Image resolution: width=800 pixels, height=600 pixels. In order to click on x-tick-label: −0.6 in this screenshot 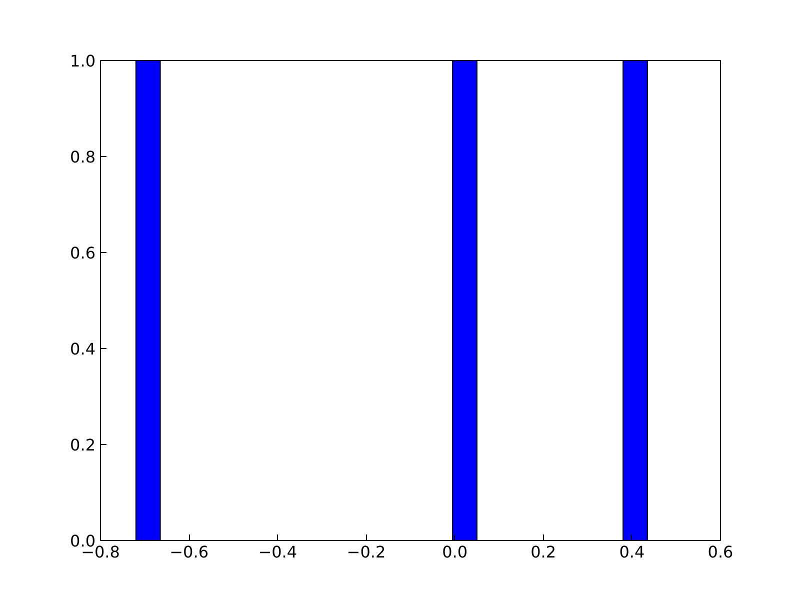, I will do `click(189, 552)`.